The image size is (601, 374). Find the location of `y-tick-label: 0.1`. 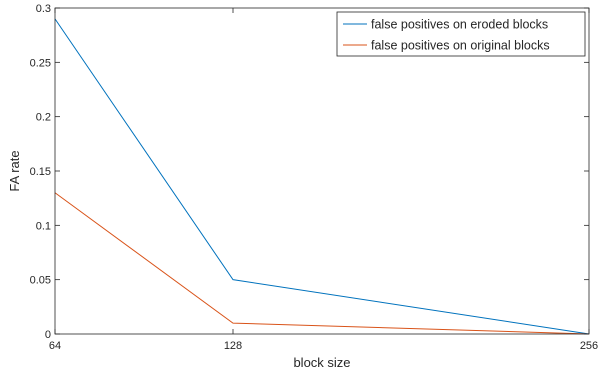

y-tick-label: 0.1 is located at coordinates (43, 226).